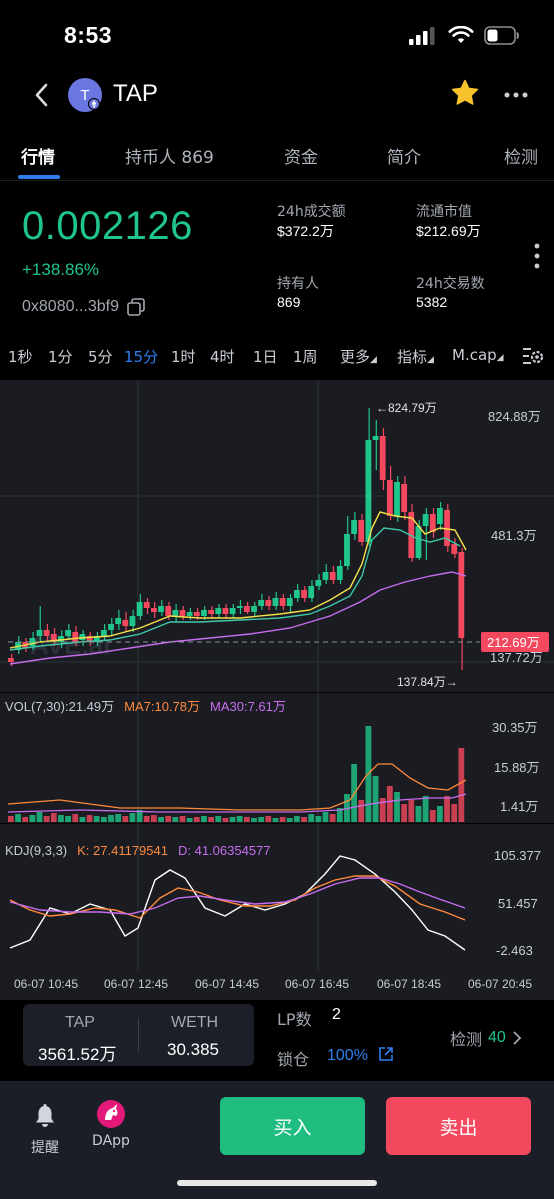  What do you see at coordinates (478, 355) in the screenshot?
I see `mcap-toggle: M.cap◢` at bounding box center [478, 355].